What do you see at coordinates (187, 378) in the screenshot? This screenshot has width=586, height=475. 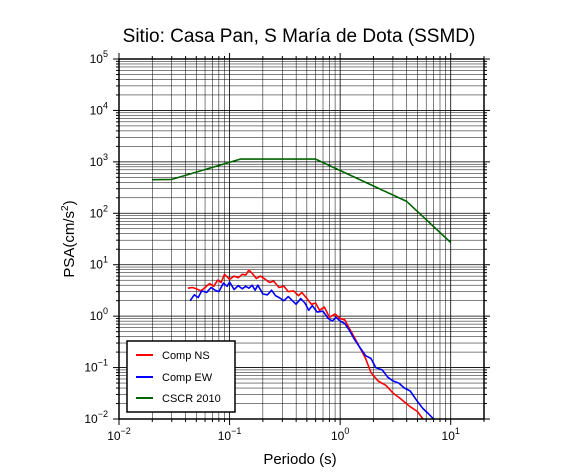 I see `legend-label-ew: Comp EW` at bounding box center [187, 378].